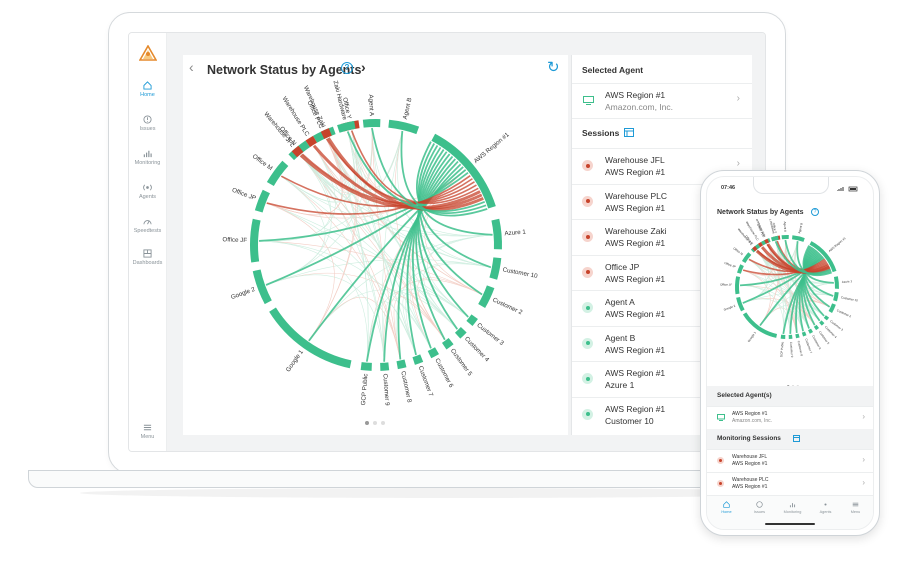  I want to click on phone-help-icon: ?, so click(815, 212).